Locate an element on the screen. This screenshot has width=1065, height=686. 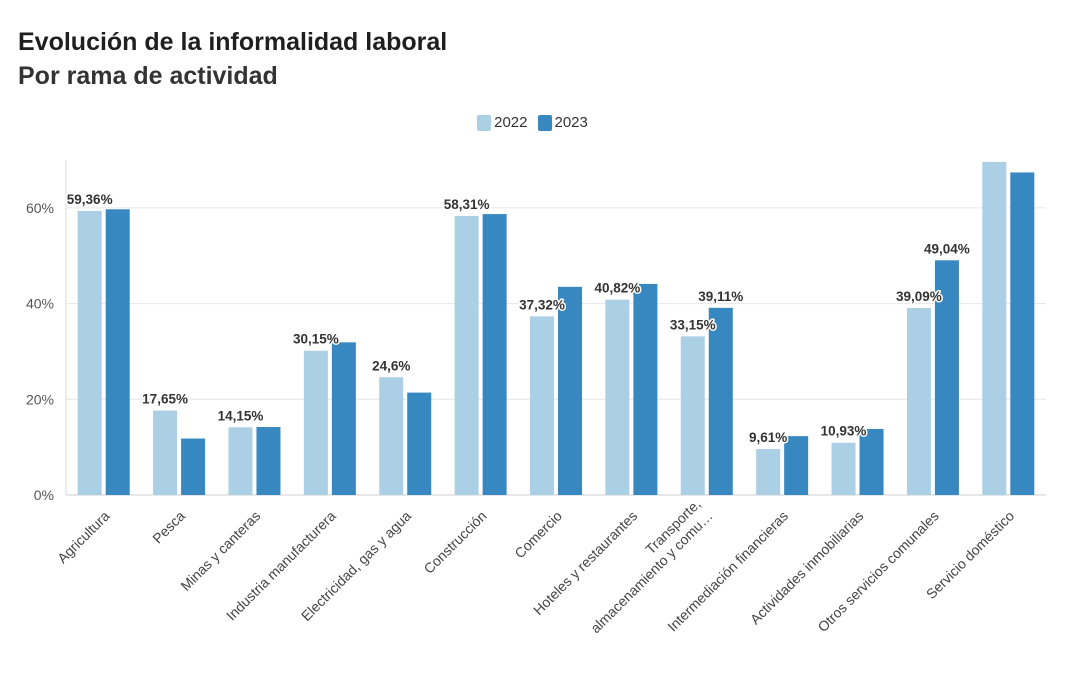
x-tick-label-5: Construcción is located at coordinates (454, 542).